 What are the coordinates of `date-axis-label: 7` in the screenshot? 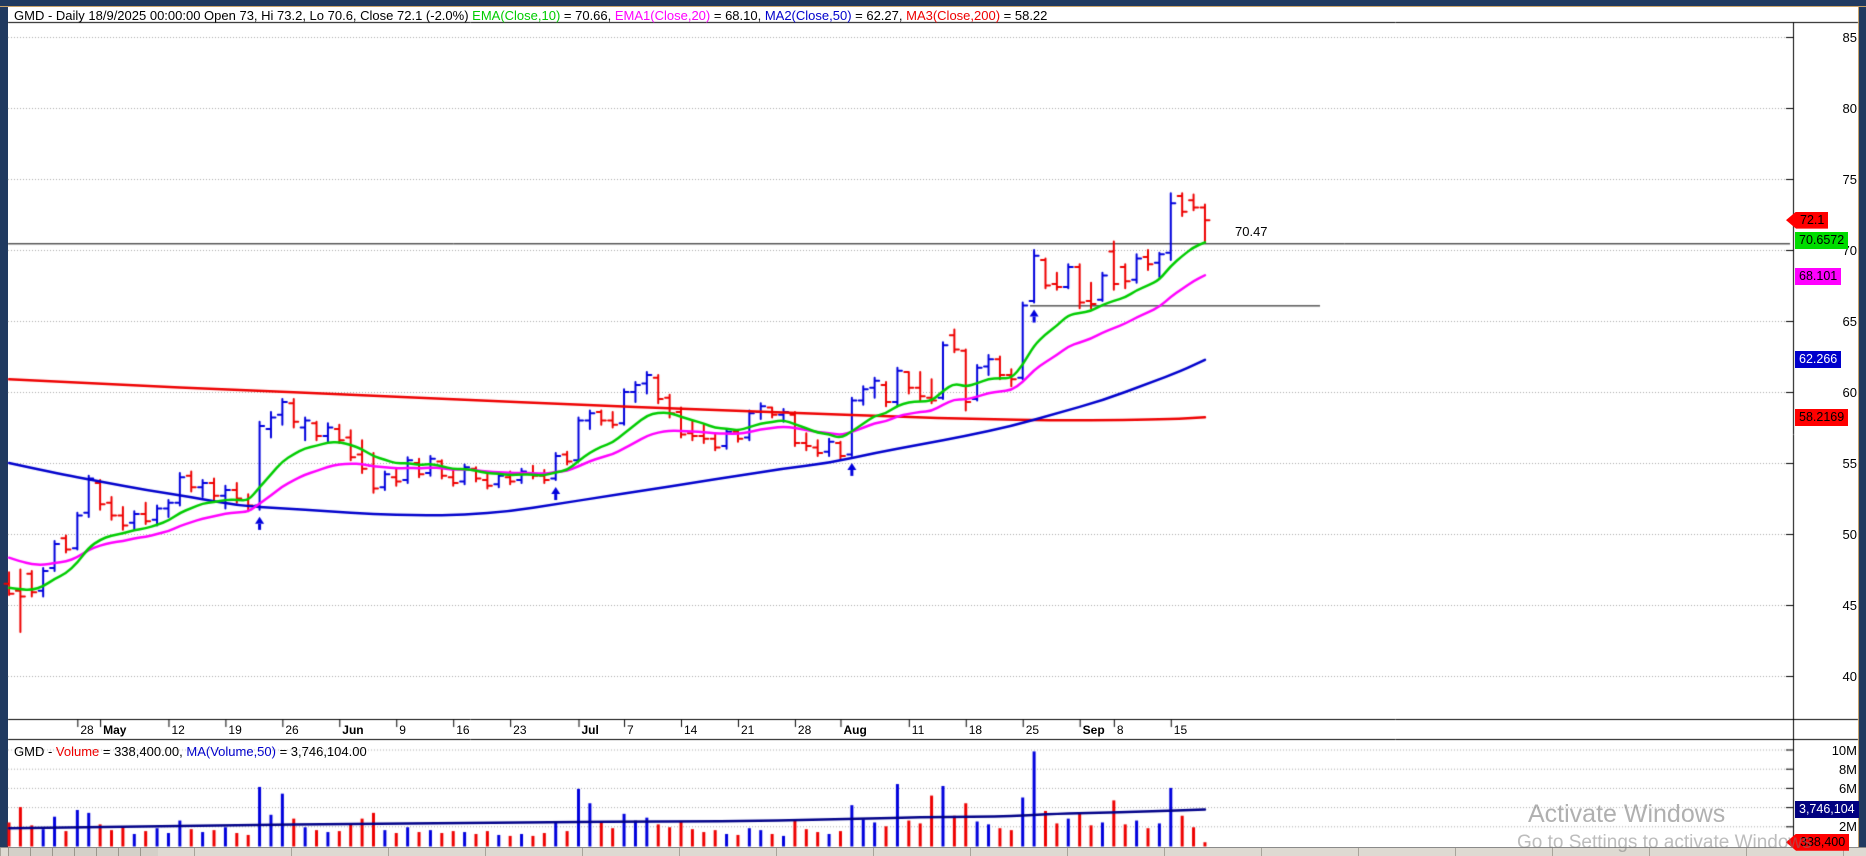 It's located at (630, 730).